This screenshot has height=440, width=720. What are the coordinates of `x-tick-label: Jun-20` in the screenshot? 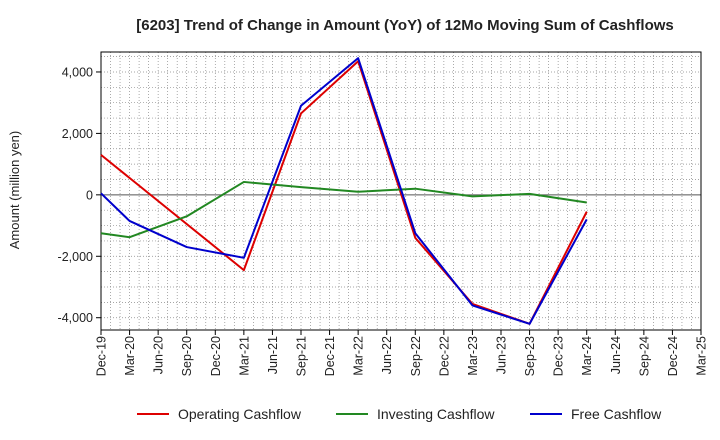 It's located at (159, 355).